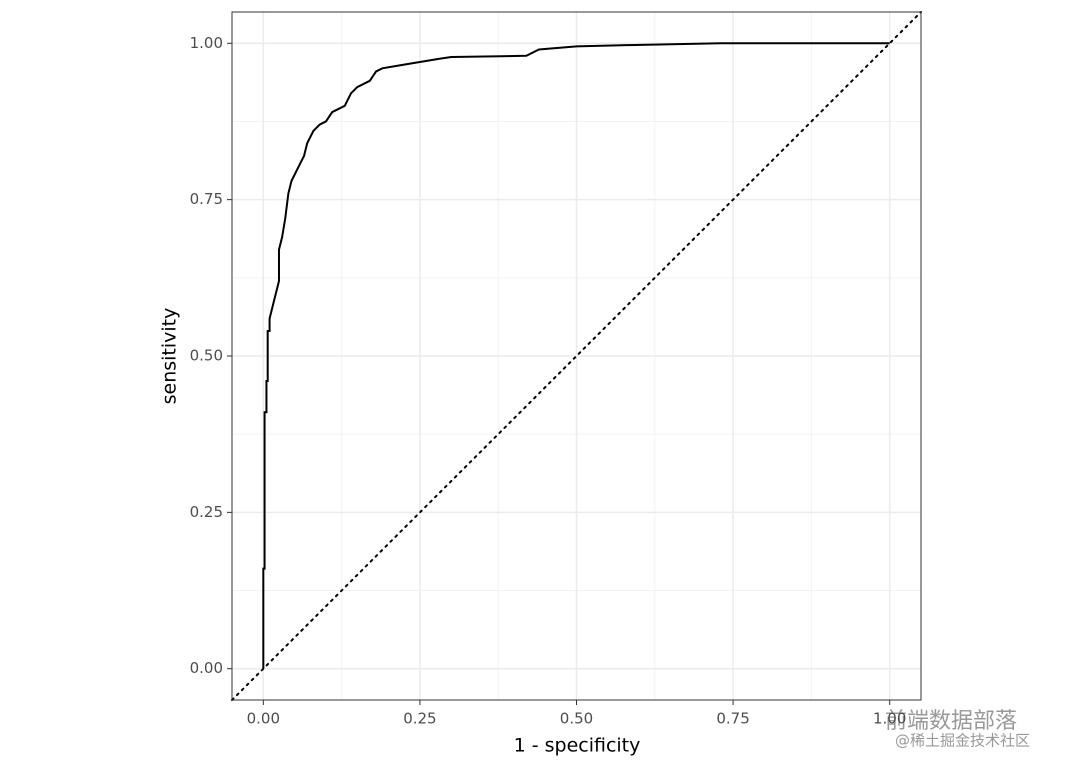 The height and width of the screenshot is (771, 1080). Describe the element at coordinates (206, 512) in the screenshot. I see `y-tick-label: 0.25` at that location.